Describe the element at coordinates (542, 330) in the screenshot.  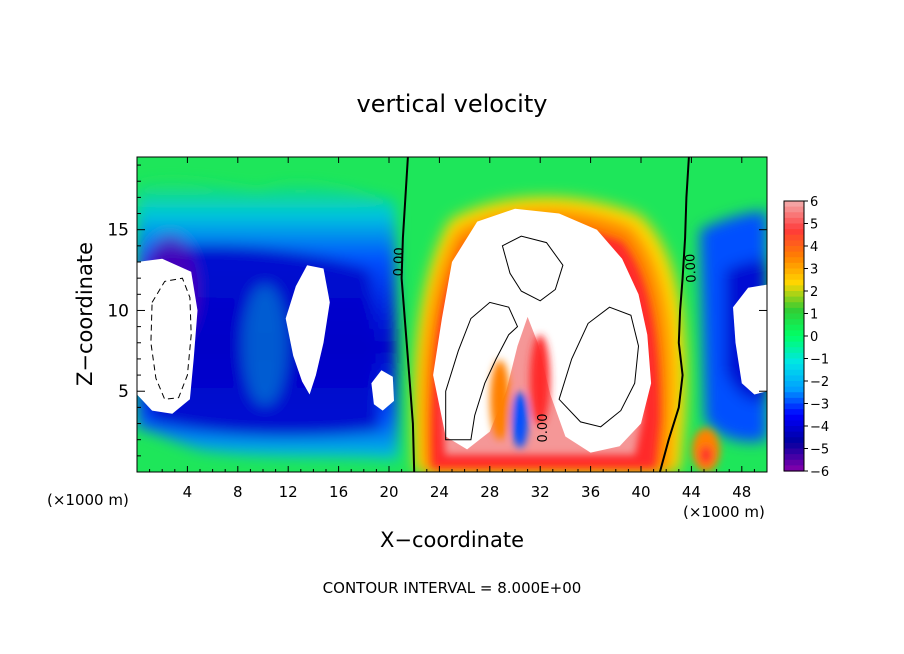
I see `plume-white-region` at that location.